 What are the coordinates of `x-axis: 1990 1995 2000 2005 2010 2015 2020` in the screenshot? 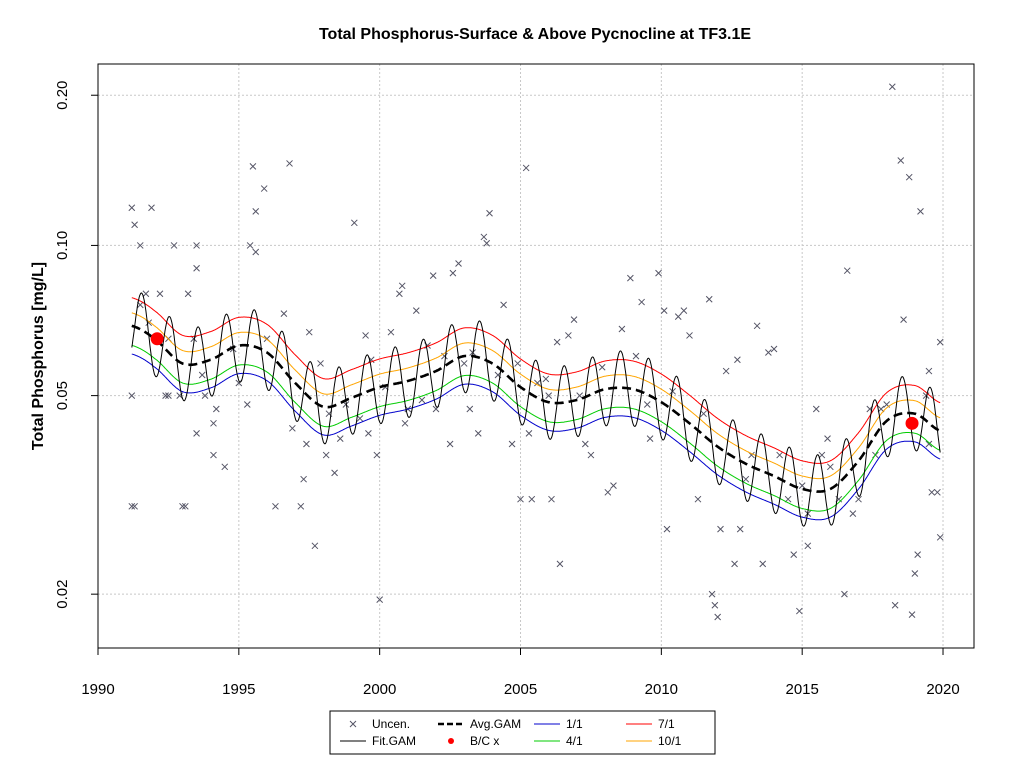 It's located at (520, 672).